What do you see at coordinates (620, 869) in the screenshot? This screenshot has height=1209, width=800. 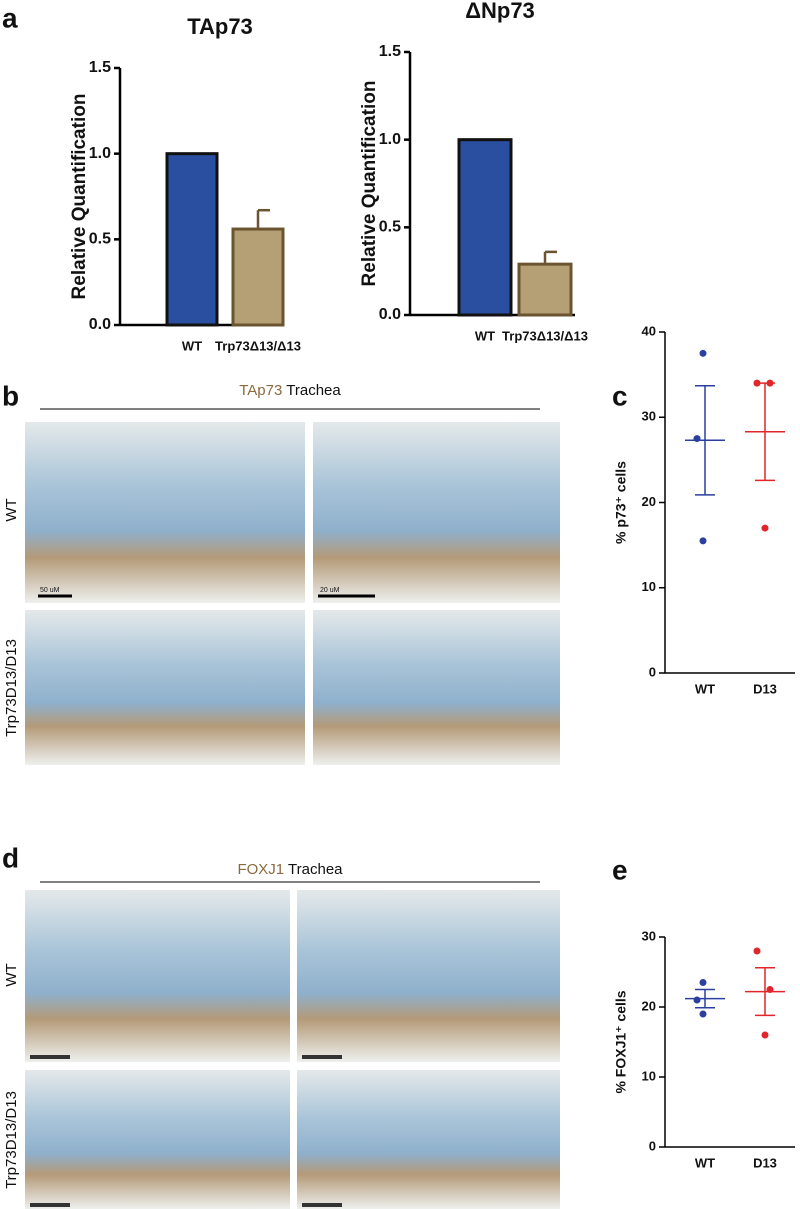 I see `panel-label: e` at bounding box center [620, 869].